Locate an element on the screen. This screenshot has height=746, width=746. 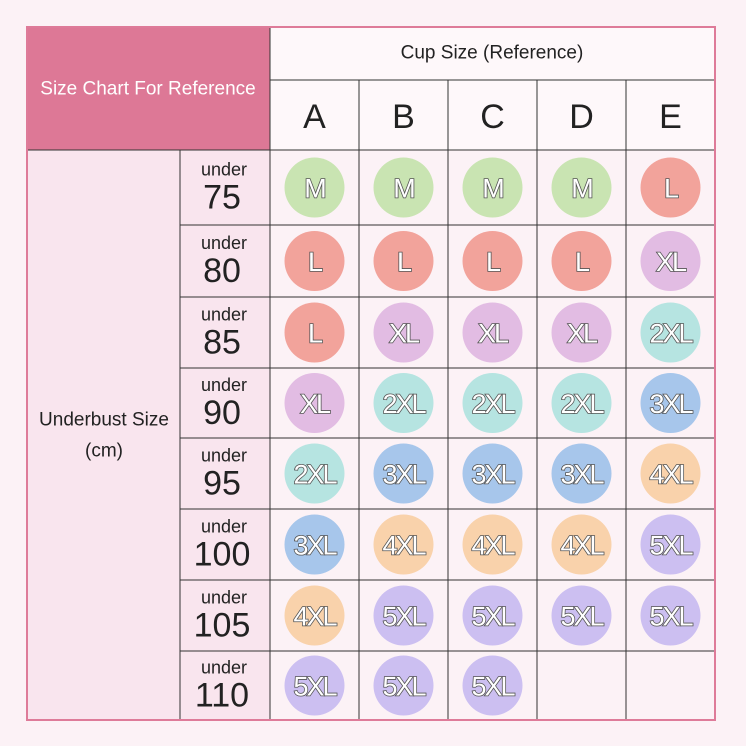
column-label: A is located at coordinates (314, 117).